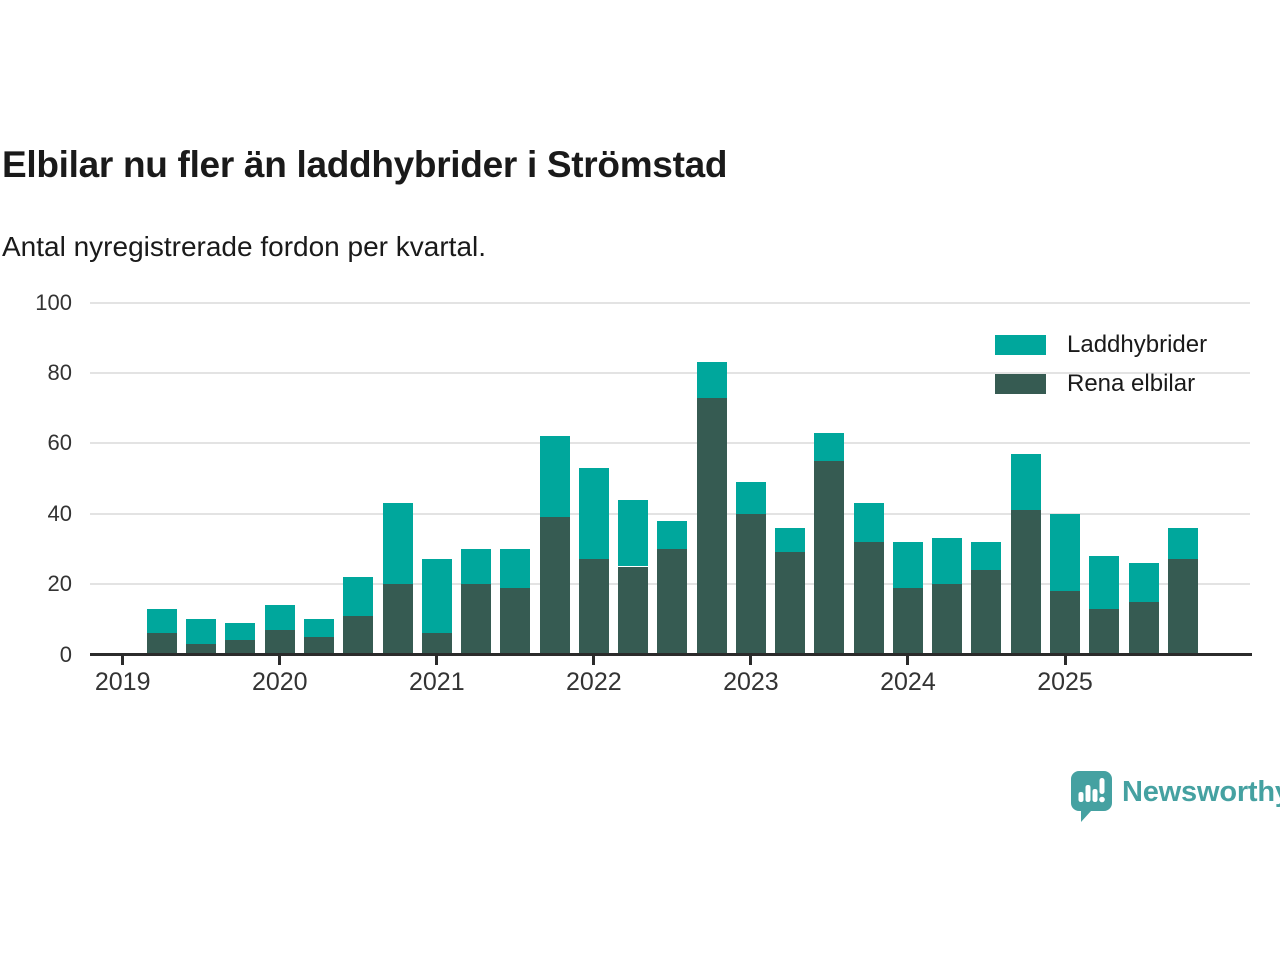 This screenshot has width=1280, height=960. What do you see at coordinates (53, 302) in the screenshot?
I see `y-tick-label: 100` at bounding box center [53, 302].